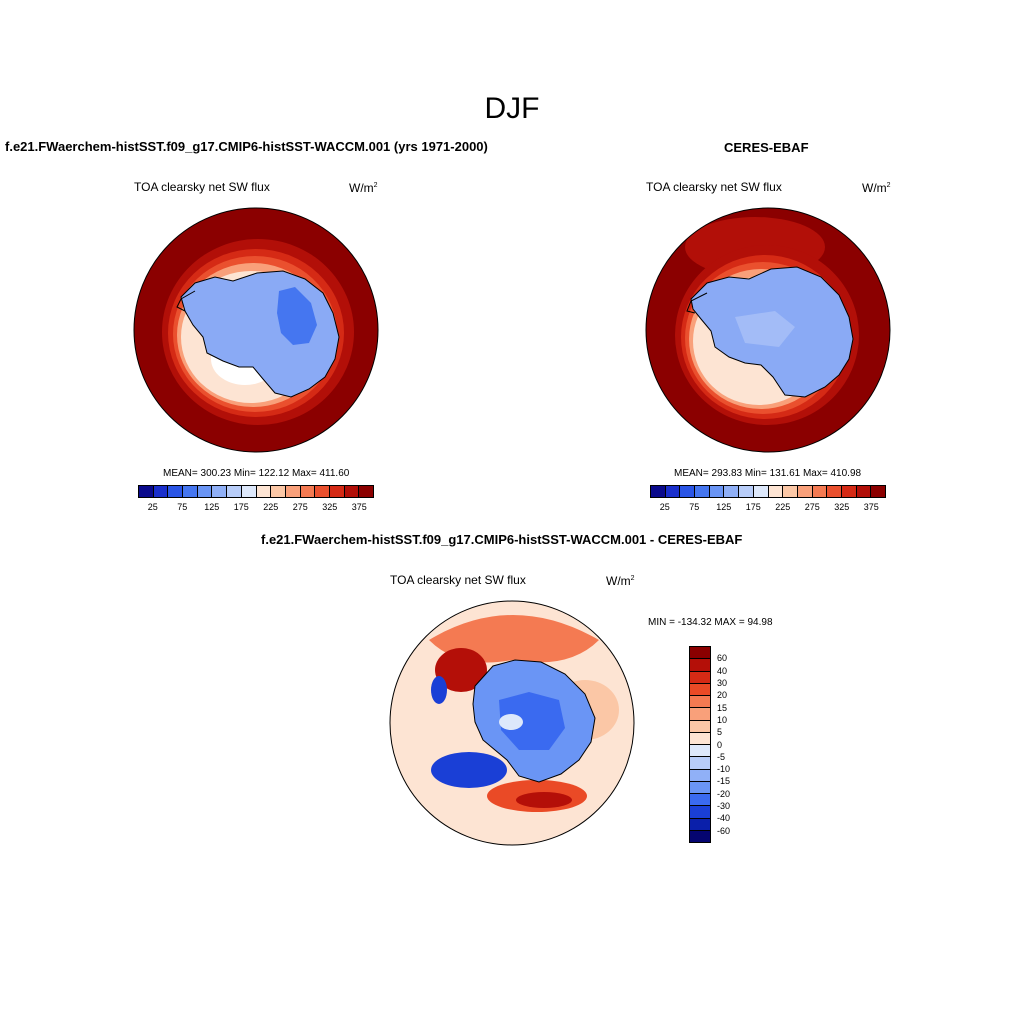 Image resolution: width=1024 pixels, height=1024 pixels. What do you see at coordinates (722, 695) in the screenshot?
I see `colorbar-tick-label: 20` at bounding box center [722, 695].